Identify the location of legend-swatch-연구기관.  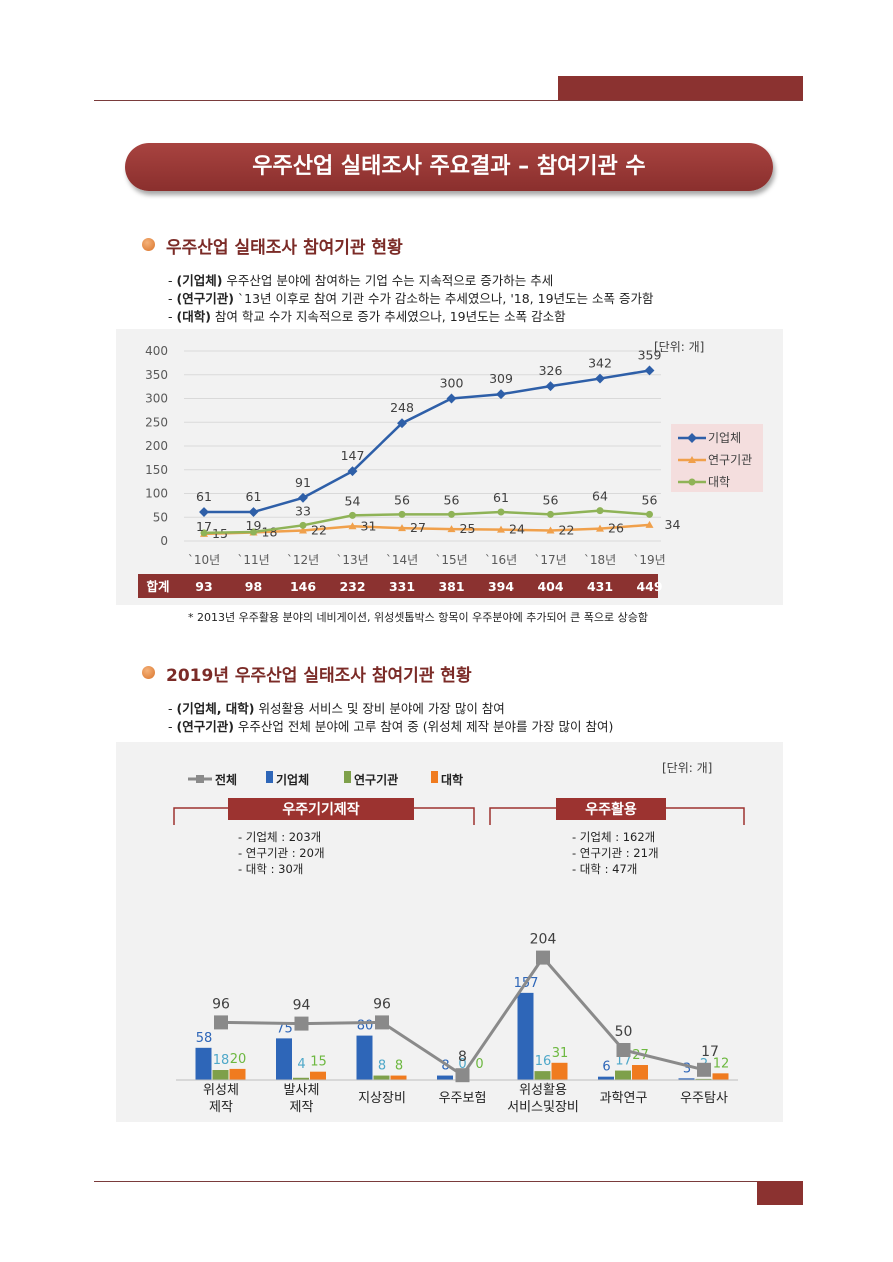
(347, 777).